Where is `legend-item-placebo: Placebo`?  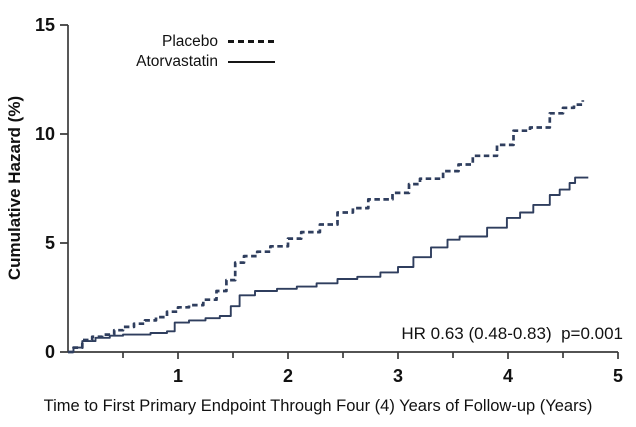
legend-item-placebo: Placebo is located at coordinates (185, 41).